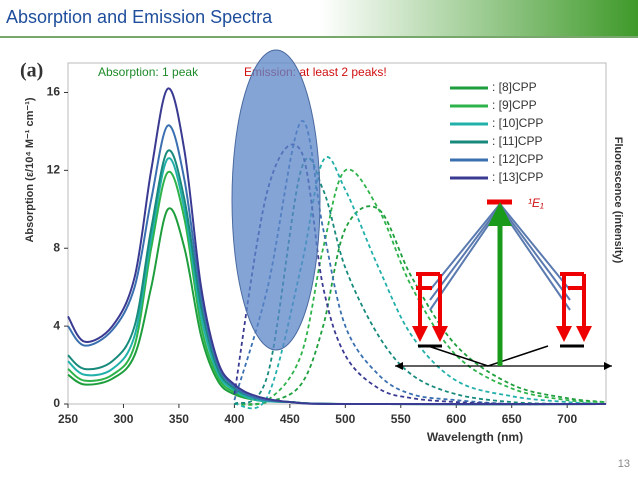 The height and width of the screenshot is (479, 638). Describe the element at coordinates (501, 301) in the screenshot. I see `emission-arrows` at that location.